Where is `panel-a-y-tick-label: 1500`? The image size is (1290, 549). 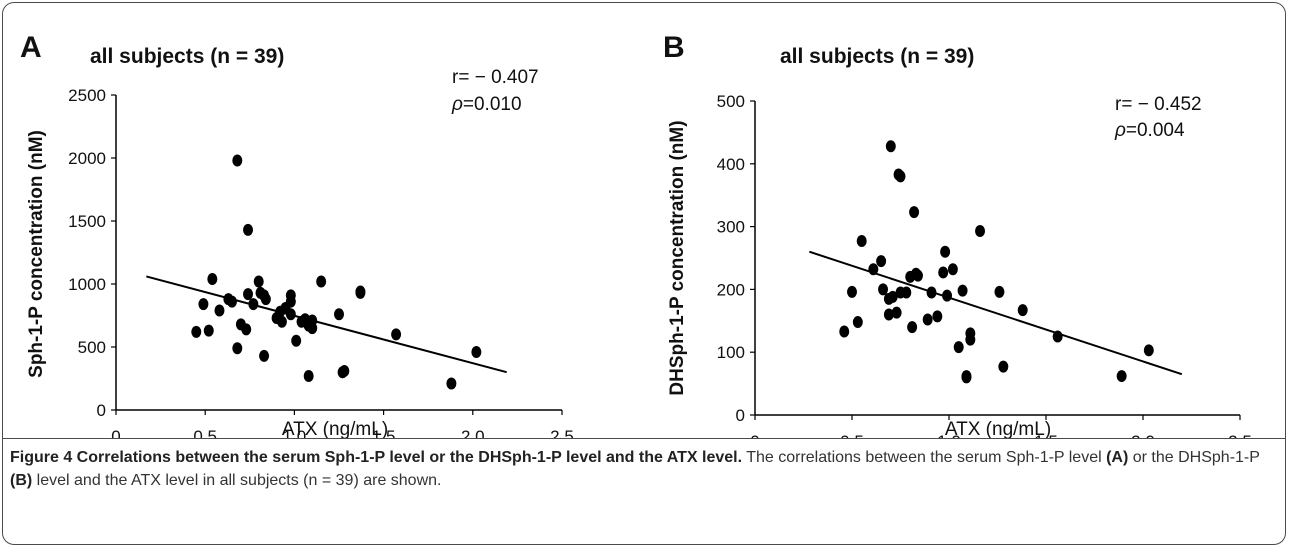 panel-a-y-tick-label: 1500 is located at coordinates (87, 221).